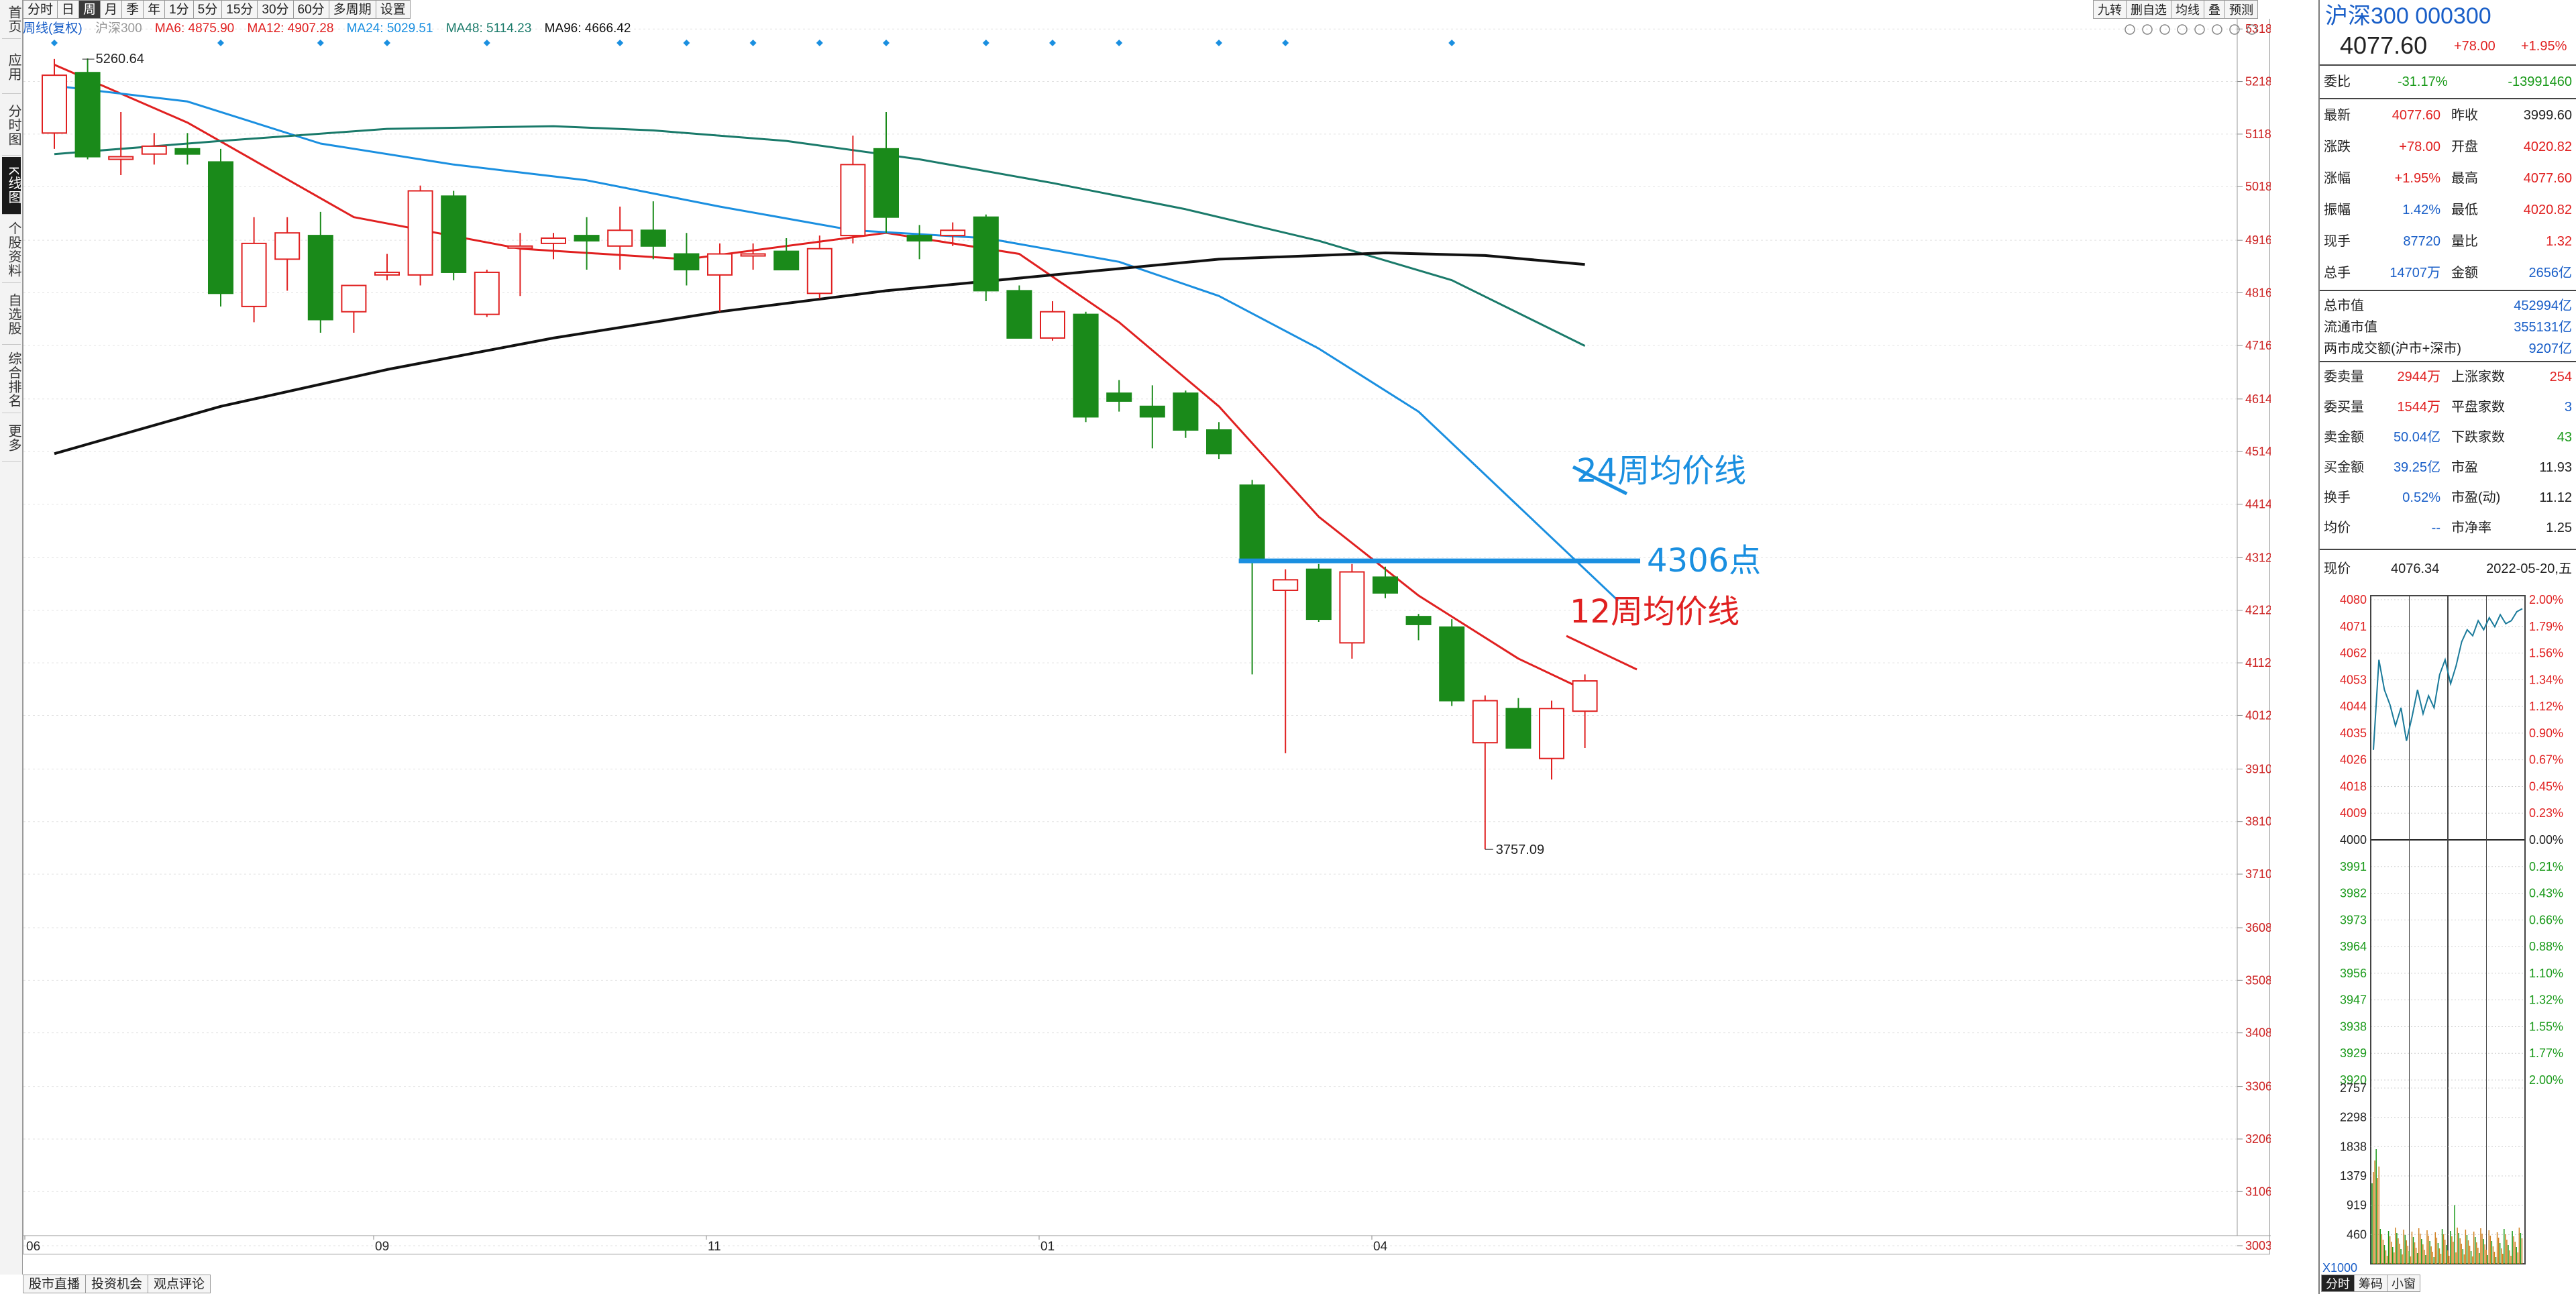 This screenshot has height=1294, width=2576. What do you see at coordinates (11, 314) in the screenshot?
I see `toolbar-watchlist: 自选股` at bounding box center [11, 314].